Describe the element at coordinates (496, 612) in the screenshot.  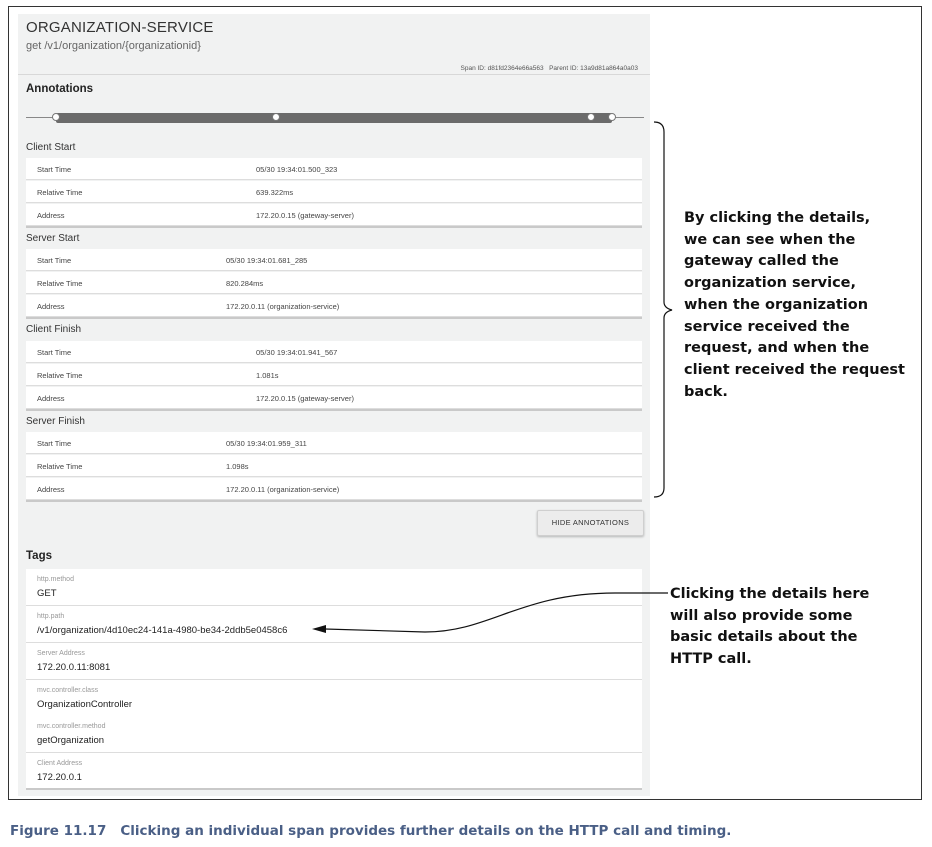
I see `tags-callout-arrow` at that location.